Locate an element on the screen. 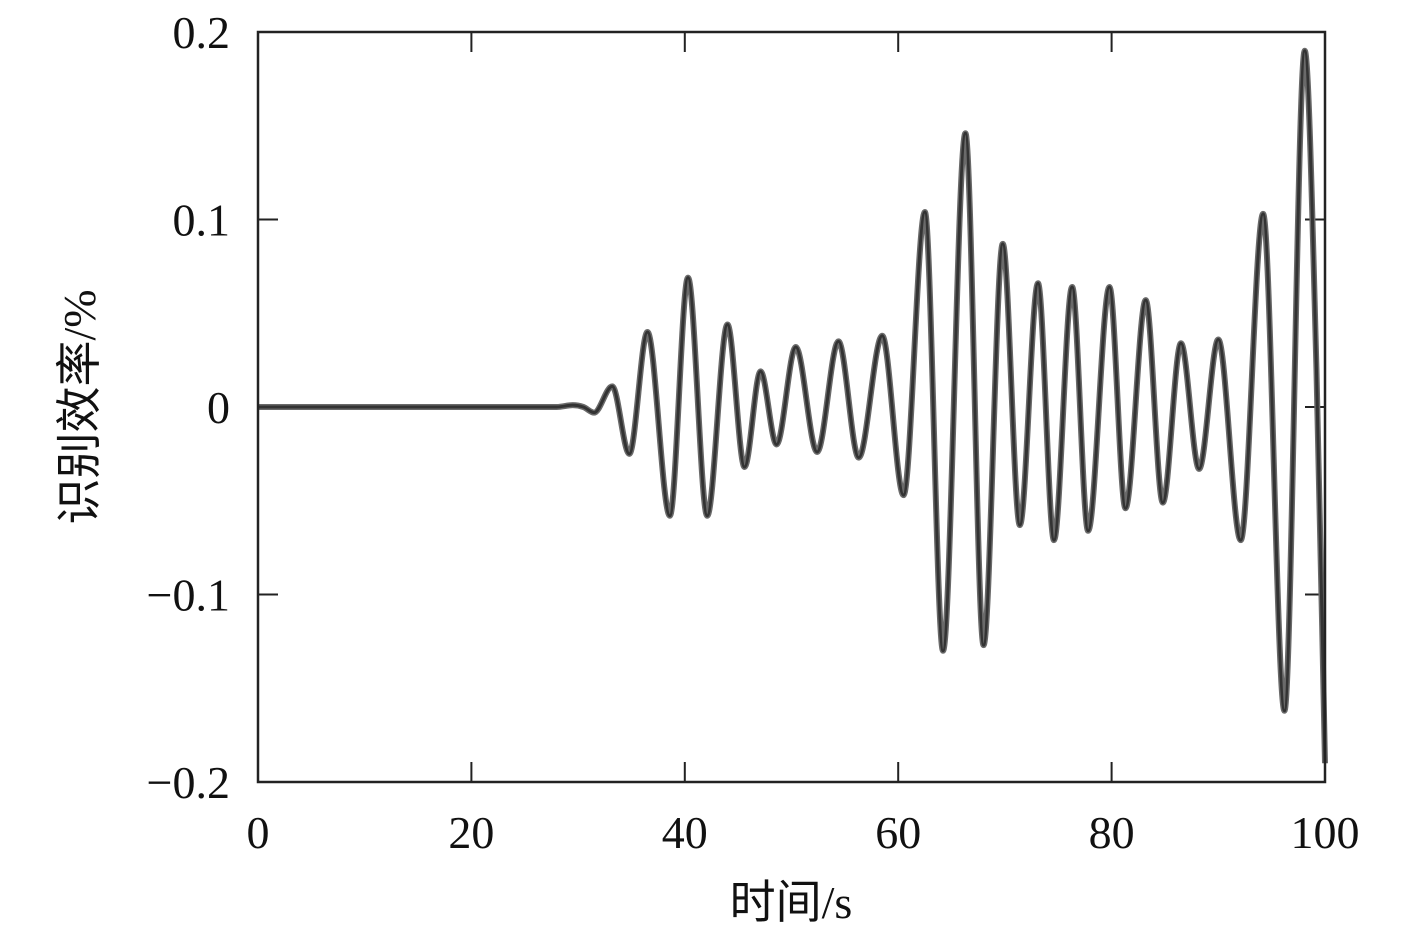  x-tick-label: 60 is located at coordinates (898, 832).